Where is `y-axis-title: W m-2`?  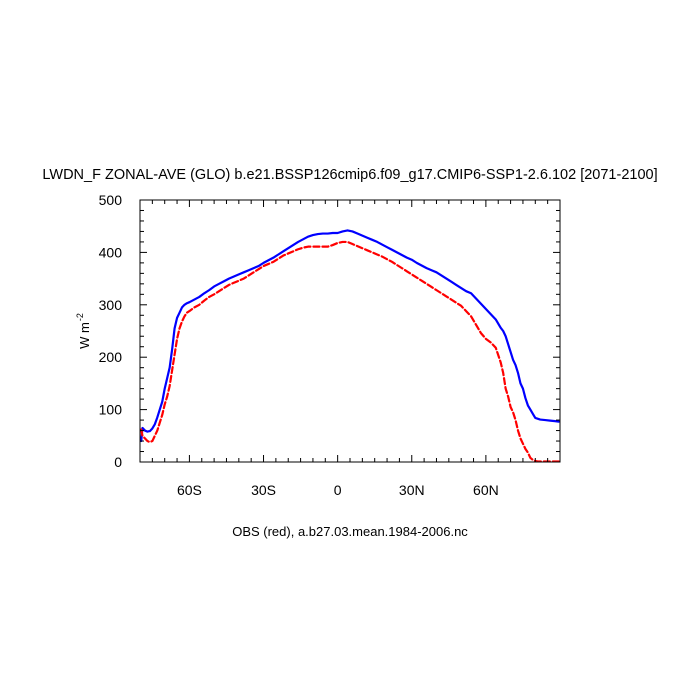 y-axis-title: W m-2 is located at coordinates (83, 331).